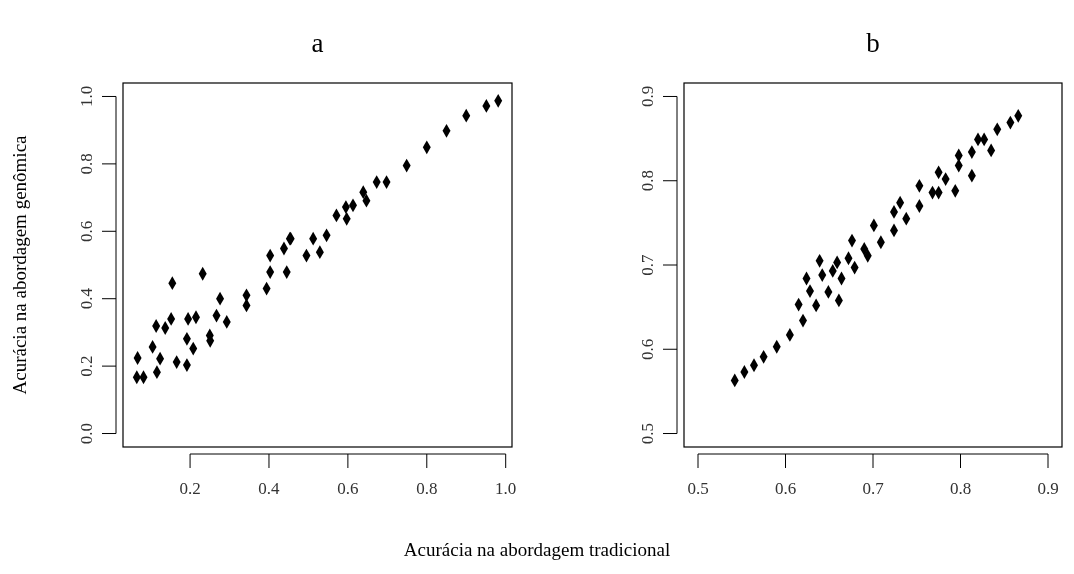  What do you see at coordinates (86, 96) in the screenshot?
I see `y-tick-label: 1.0` at bounding box center [86, 96].